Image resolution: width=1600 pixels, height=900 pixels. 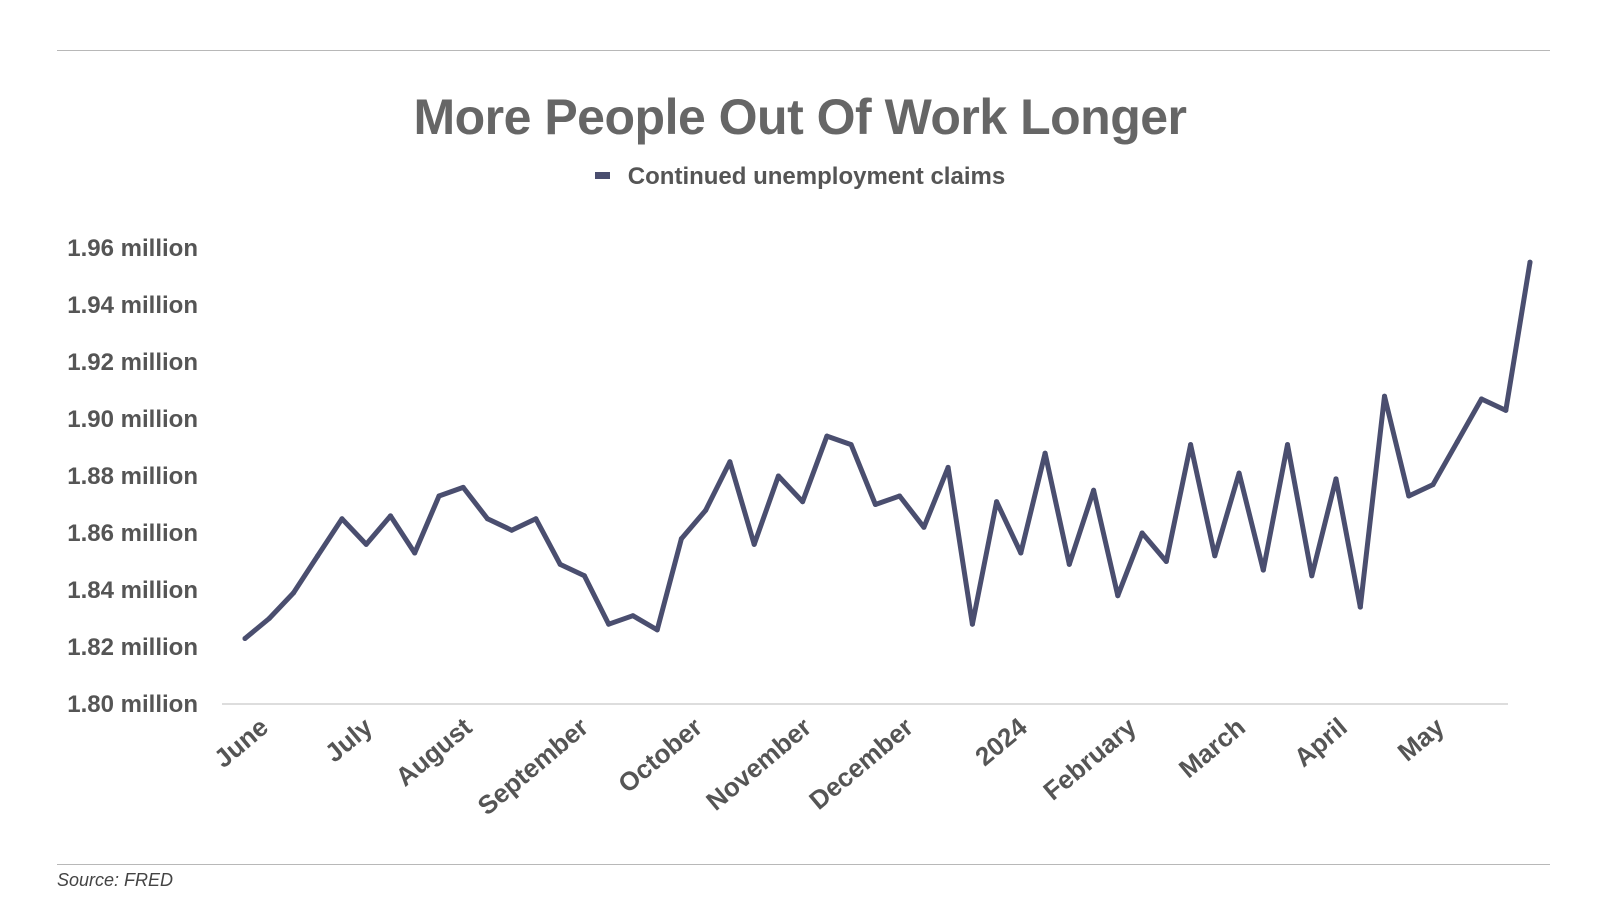 What do you see at coordinates (241, 743) in the screenshot?
I see `x-tick-label: June` at bounding box center [241, 743].